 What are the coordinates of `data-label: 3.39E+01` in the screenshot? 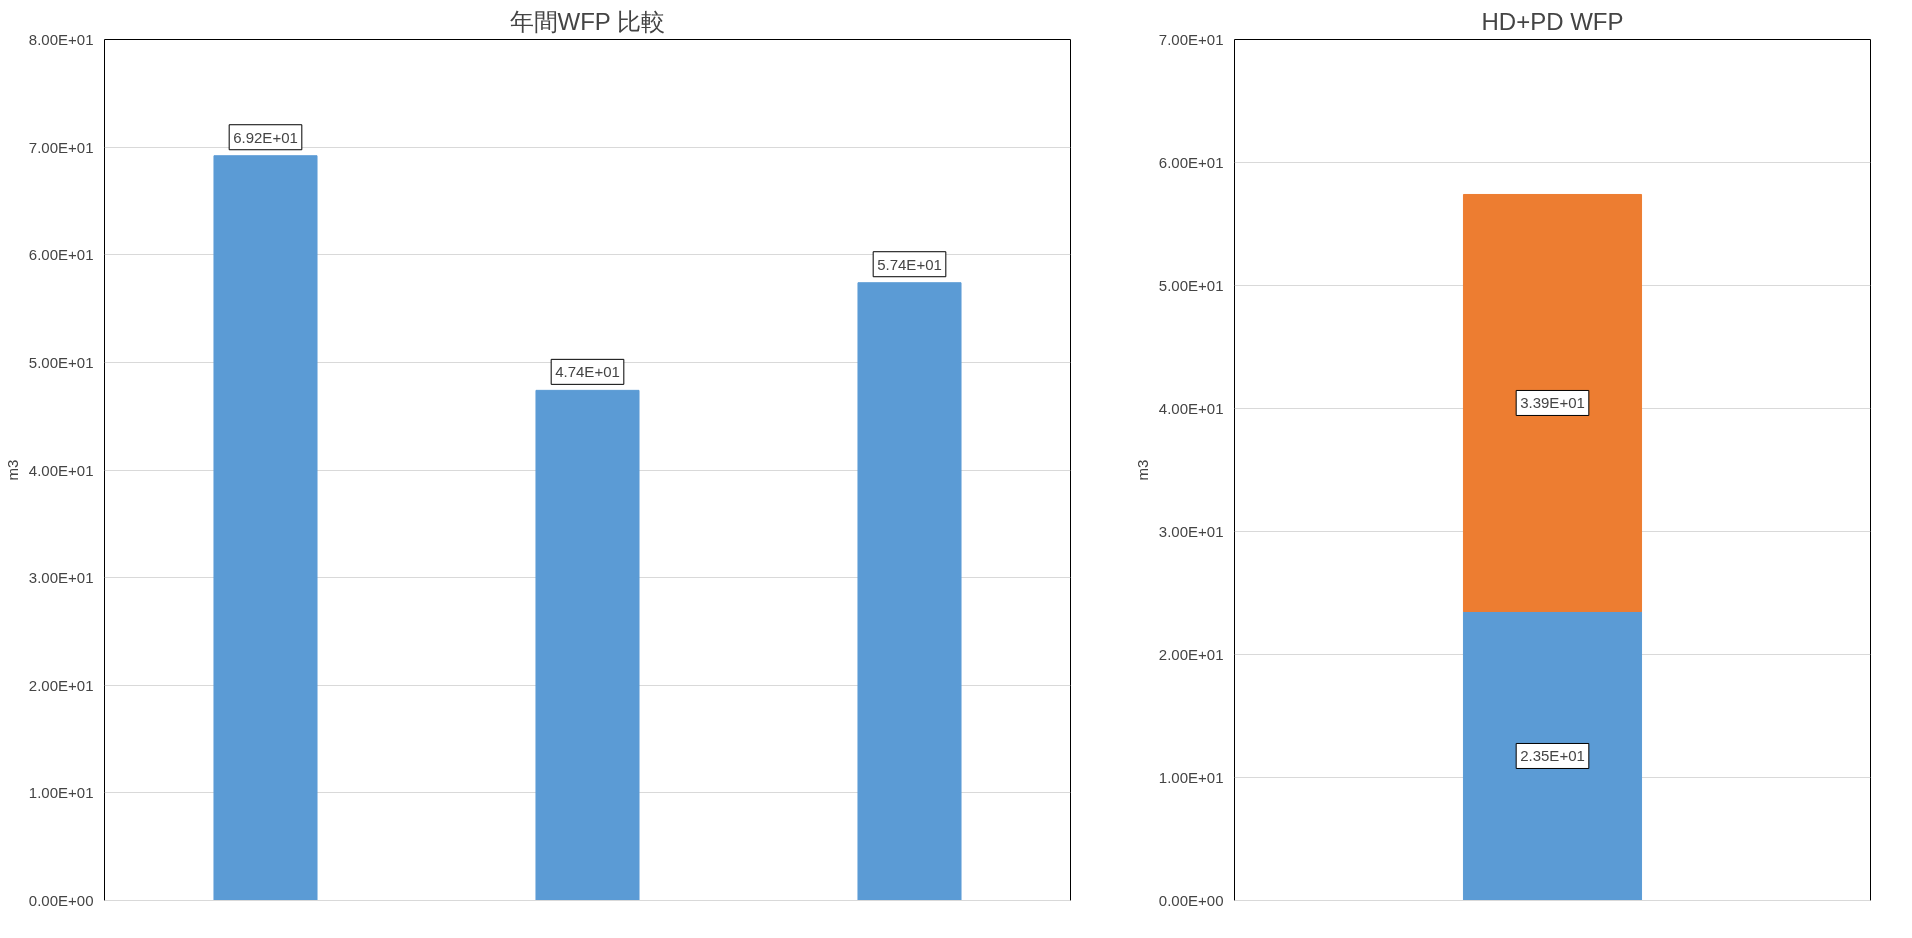 It's located at (1552, 403).